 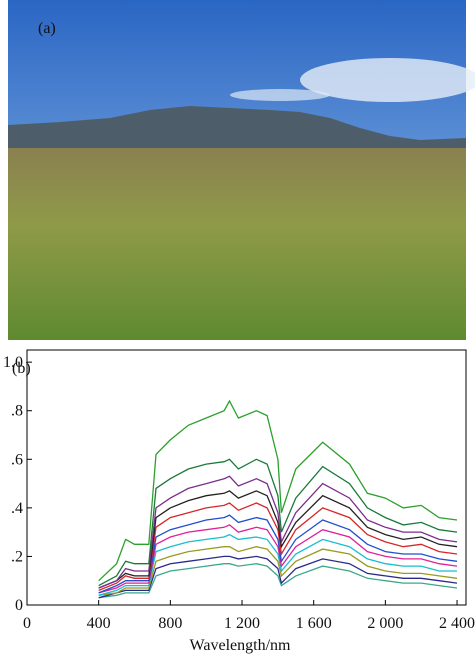 I want to click on panel-label: (b), so click(x=21, y=368).